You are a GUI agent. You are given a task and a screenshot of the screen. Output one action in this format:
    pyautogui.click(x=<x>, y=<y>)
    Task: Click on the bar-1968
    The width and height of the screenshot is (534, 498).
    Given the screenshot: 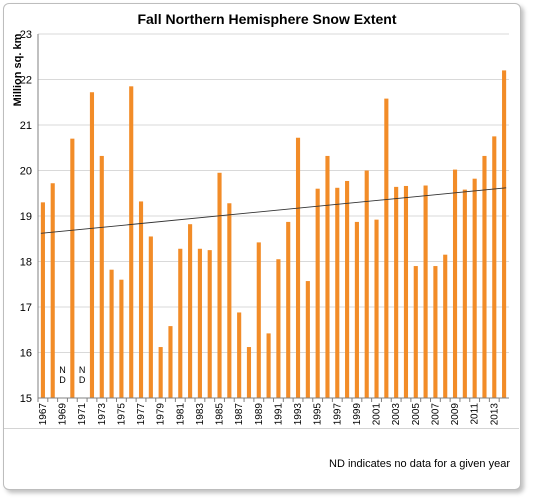 What is the action you would take?
    pyautogui.click(x=52, y=290)
    